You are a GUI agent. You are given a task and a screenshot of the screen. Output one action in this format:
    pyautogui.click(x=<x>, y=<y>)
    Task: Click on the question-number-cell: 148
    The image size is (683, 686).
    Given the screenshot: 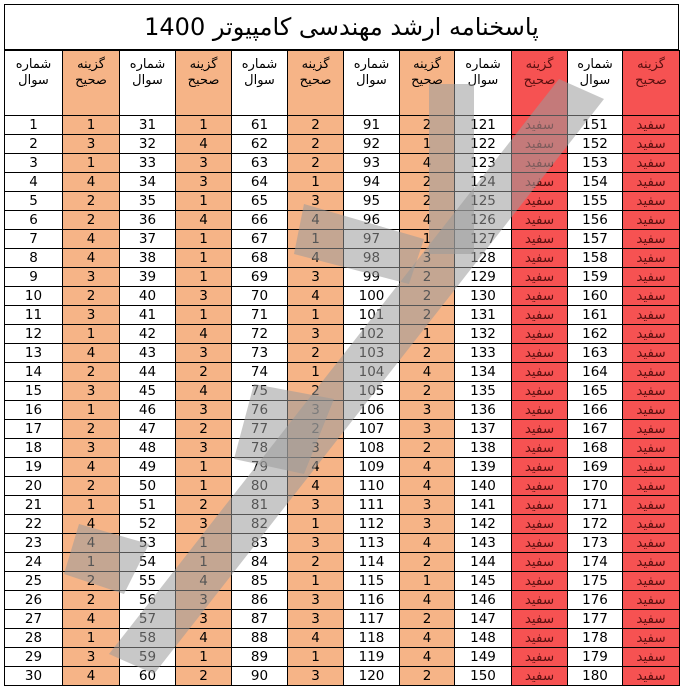 What is the action you would take?
    pyautogui.click(x=483, y=638)
    